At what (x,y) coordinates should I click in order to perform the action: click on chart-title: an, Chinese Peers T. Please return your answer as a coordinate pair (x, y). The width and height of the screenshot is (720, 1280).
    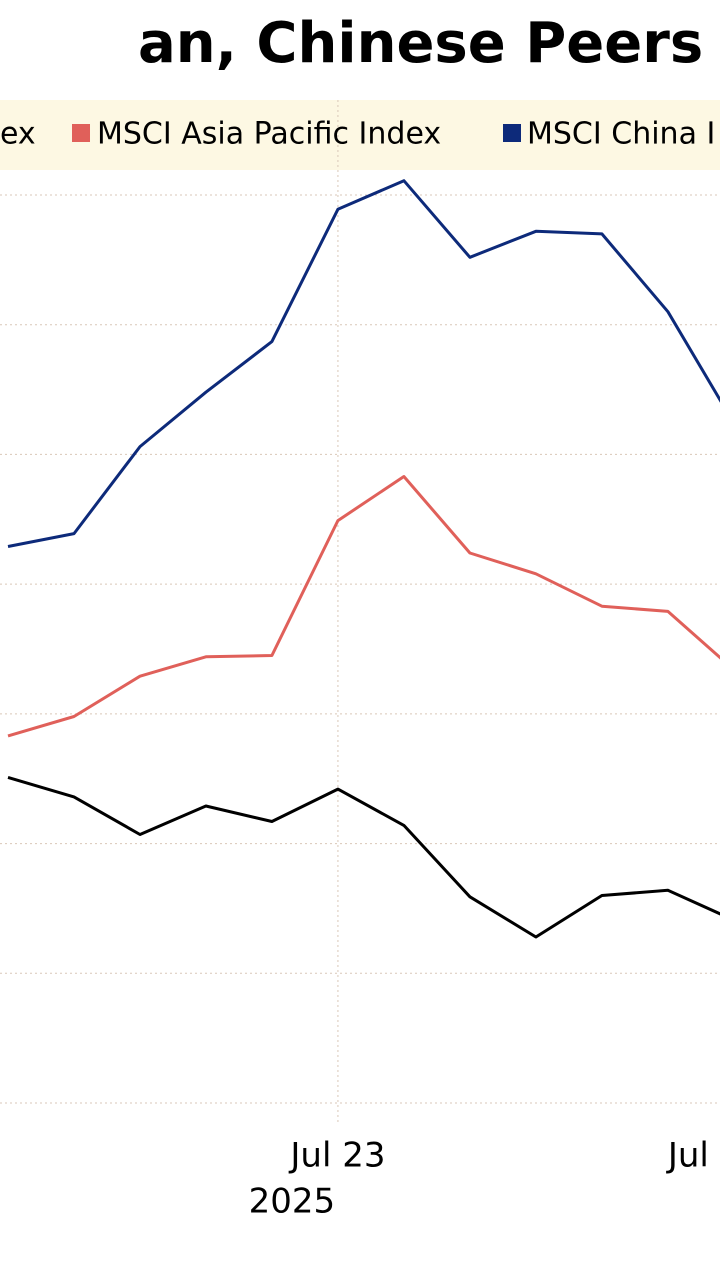
    Looking at the image, I should click on (429, 43).